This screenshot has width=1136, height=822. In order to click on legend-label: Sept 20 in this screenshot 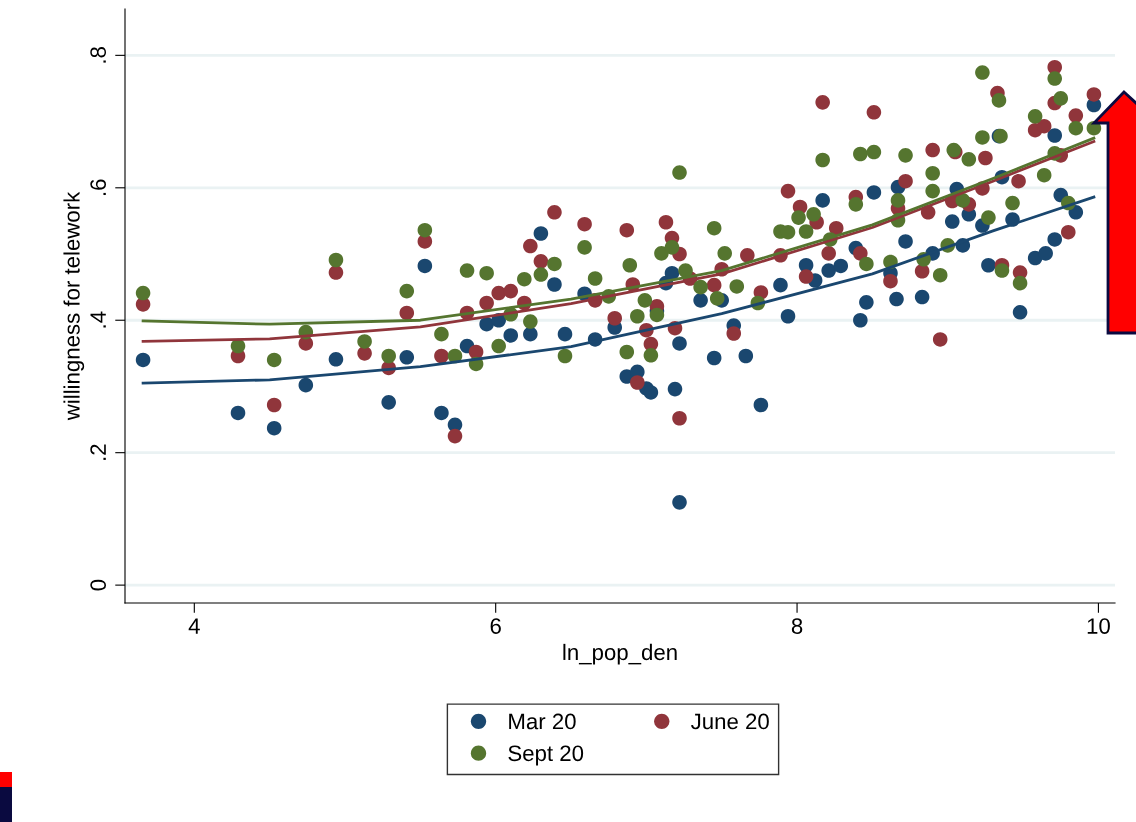, I will do `click(546, 755)`.